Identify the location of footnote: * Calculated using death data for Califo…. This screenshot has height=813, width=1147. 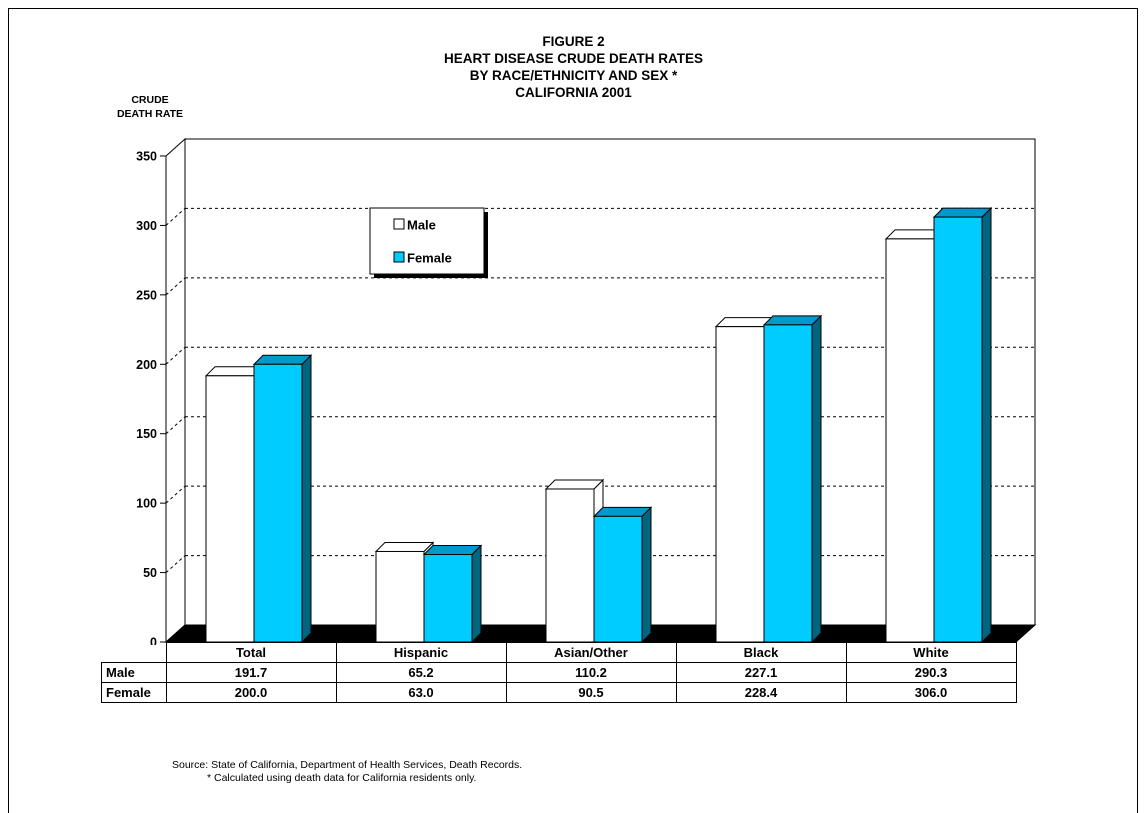
(342, 778).